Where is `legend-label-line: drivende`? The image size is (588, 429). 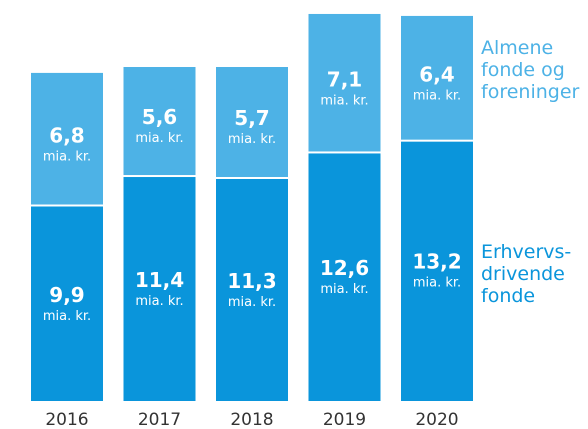 legend-label-line: drivende is located at coordinates (523, 274).